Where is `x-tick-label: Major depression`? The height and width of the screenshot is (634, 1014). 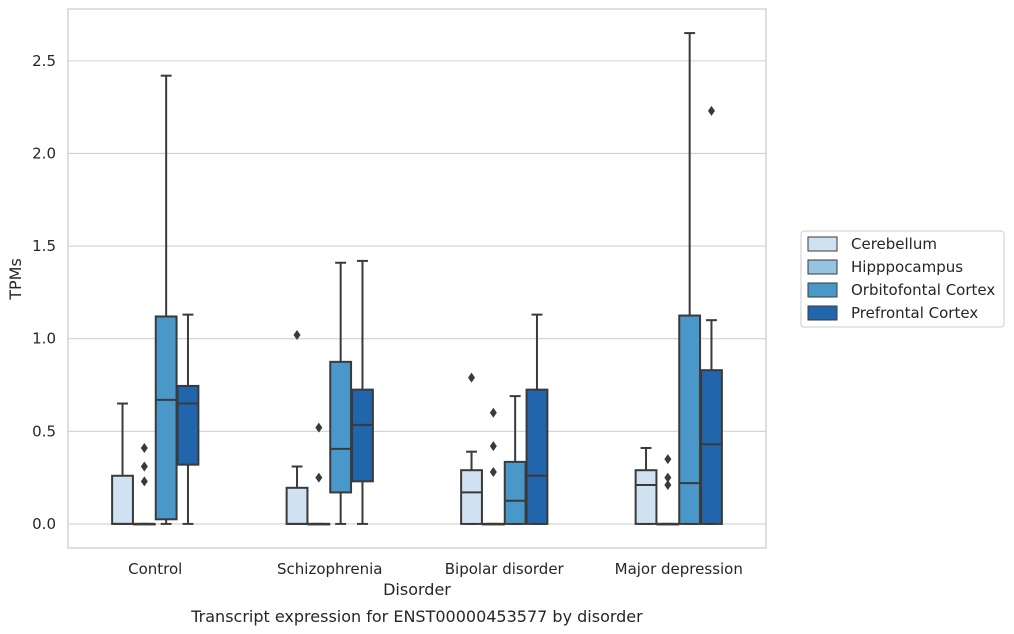
x-tick-label: Major depression is located at coordinates (679, 569).